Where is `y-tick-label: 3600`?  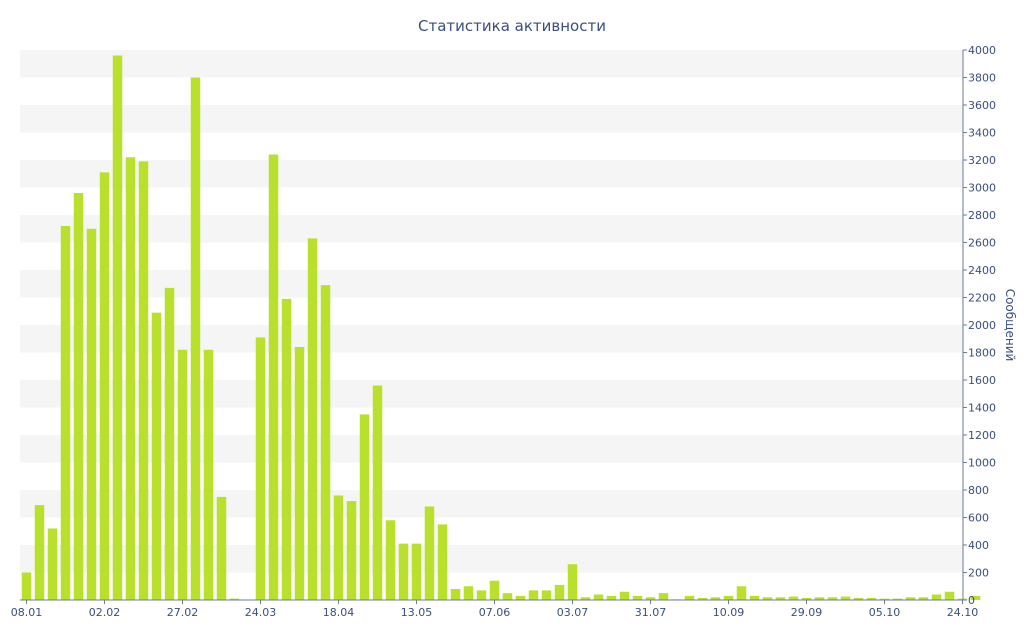 y-tick-label: 3600 is located at coordinates (982, 105).